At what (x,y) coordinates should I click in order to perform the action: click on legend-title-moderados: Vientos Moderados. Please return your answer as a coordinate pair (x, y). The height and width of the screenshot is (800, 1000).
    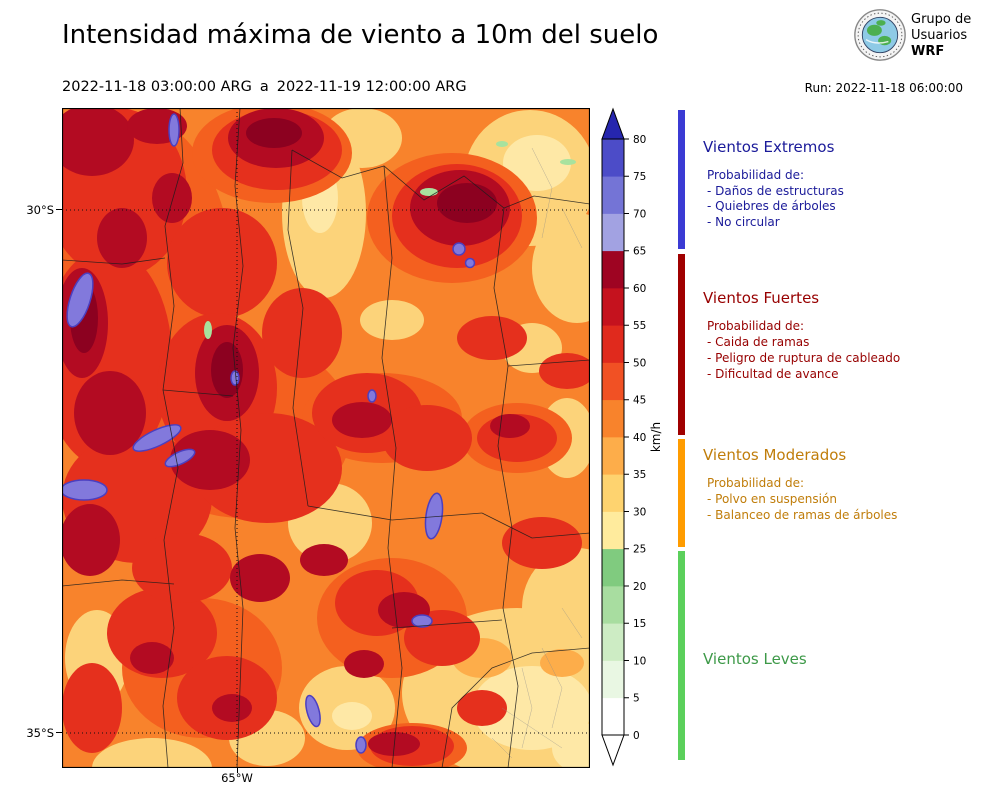
    Looking at the image, I should click on (775, 455).